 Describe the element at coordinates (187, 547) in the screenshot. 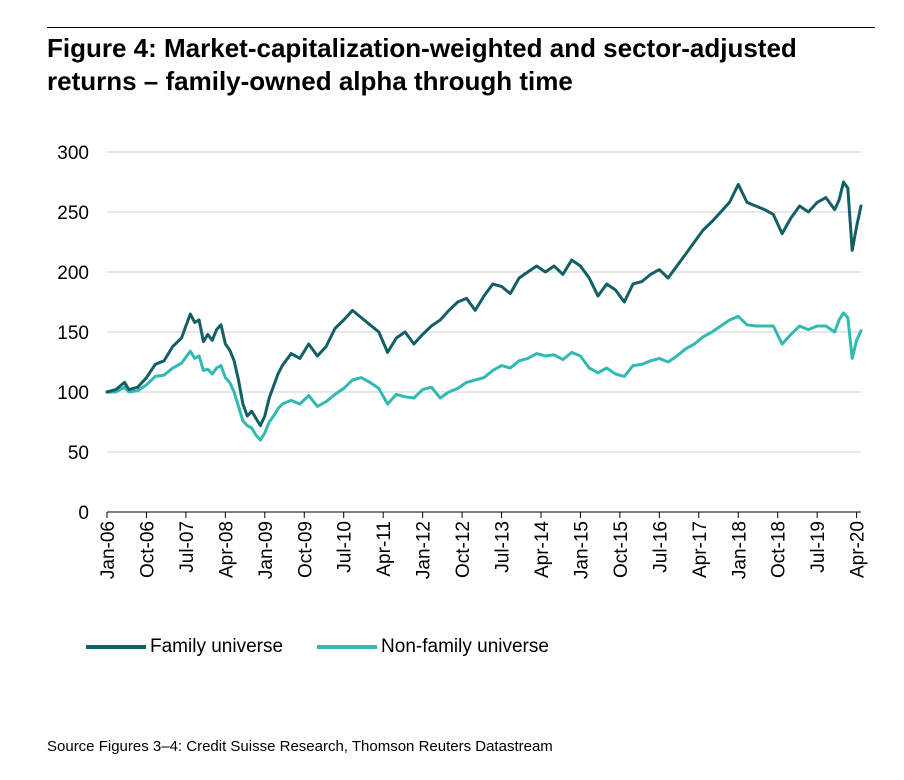

I see `x-tick-label: Jul-07` at that location.